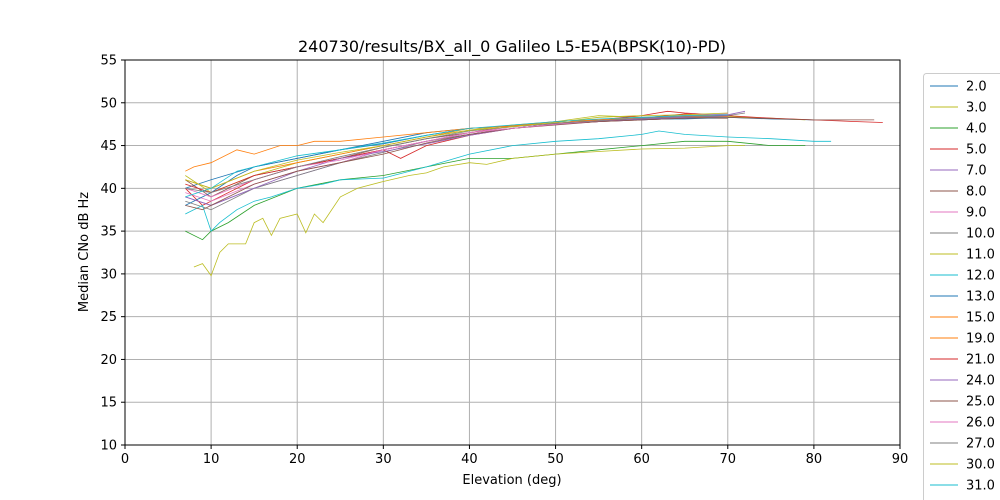 The image size is (1000, 500). What do you see at coordinates (976, 108) in the screenshot?
I see `legend-label: 3.0` at bounding box center [976, 108].